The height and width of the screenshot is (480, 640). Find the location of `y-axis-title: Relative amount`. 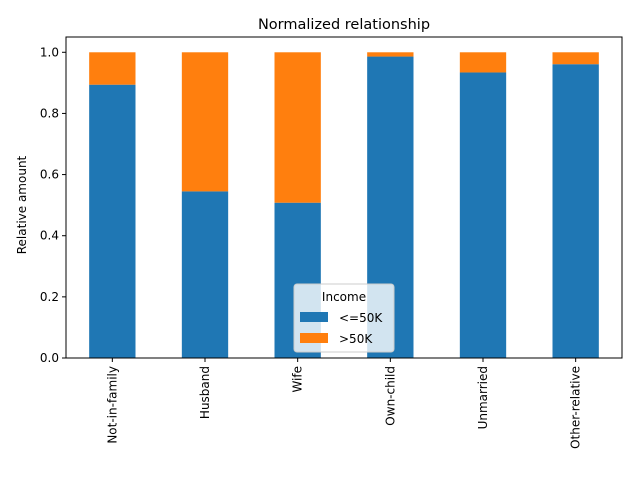

y-axis-title: Relative amount is located at coordinates (22, 204).